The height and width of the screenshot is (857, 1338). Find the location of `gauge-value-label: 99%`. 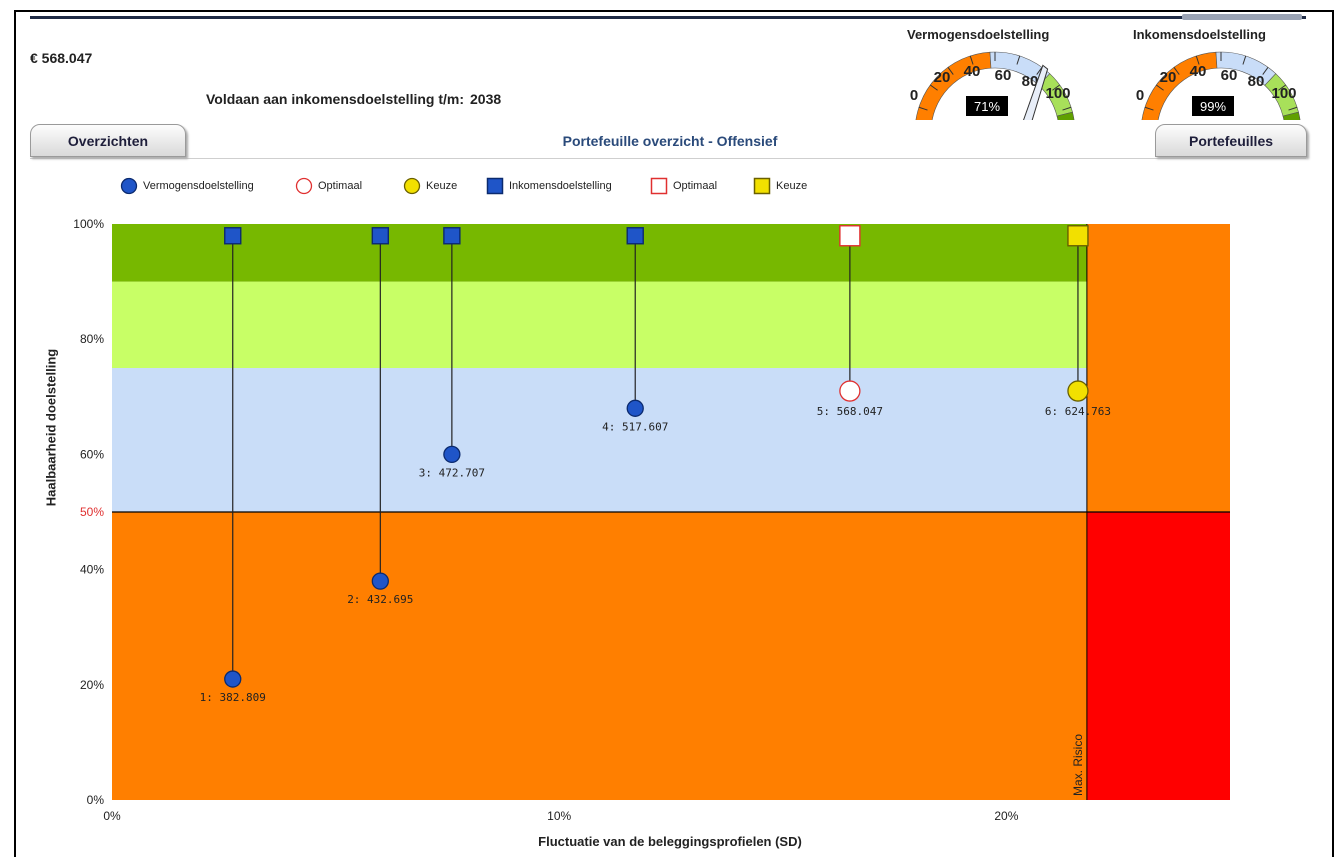

gauge-value-label: 99% is located at coordinates (1213, 106).